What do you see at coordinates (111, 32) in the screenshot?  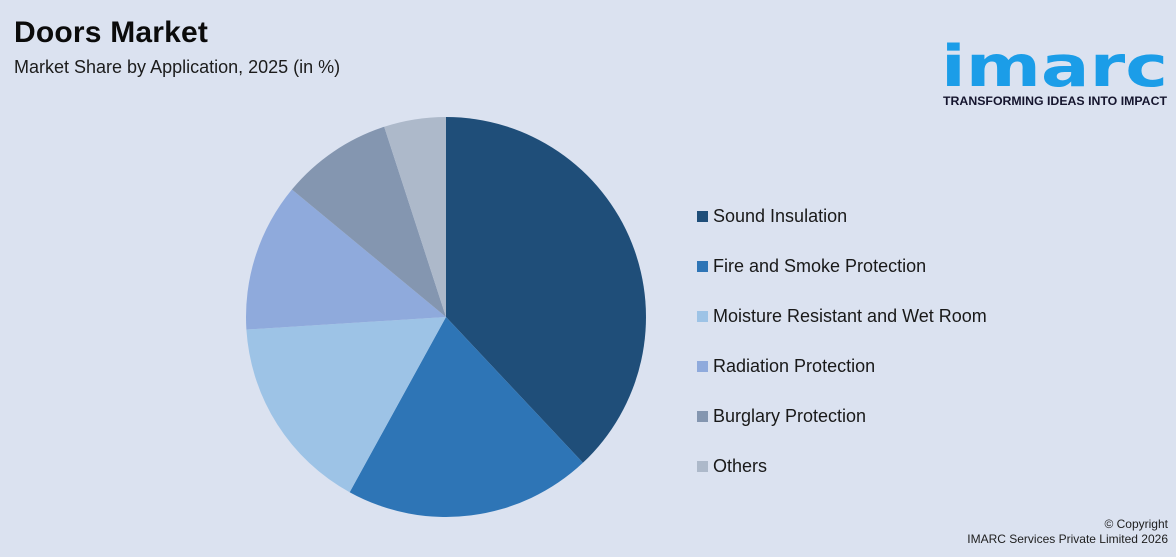 I see `page-title: Doors Market` at bounding box center [111, 32].